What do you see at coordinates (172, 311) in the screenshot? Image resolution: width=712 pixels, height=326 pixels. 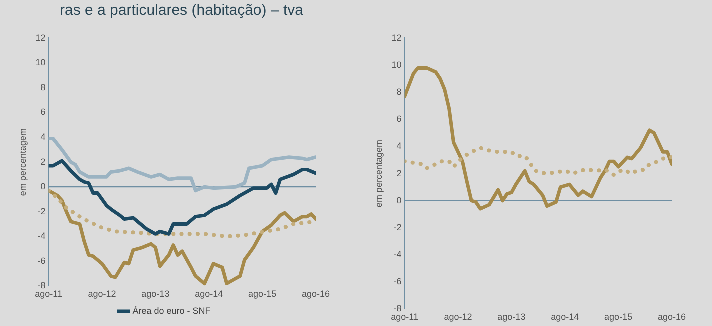 I see `legend-label: Área do euro - SNF` at bounding box center [172, 311].